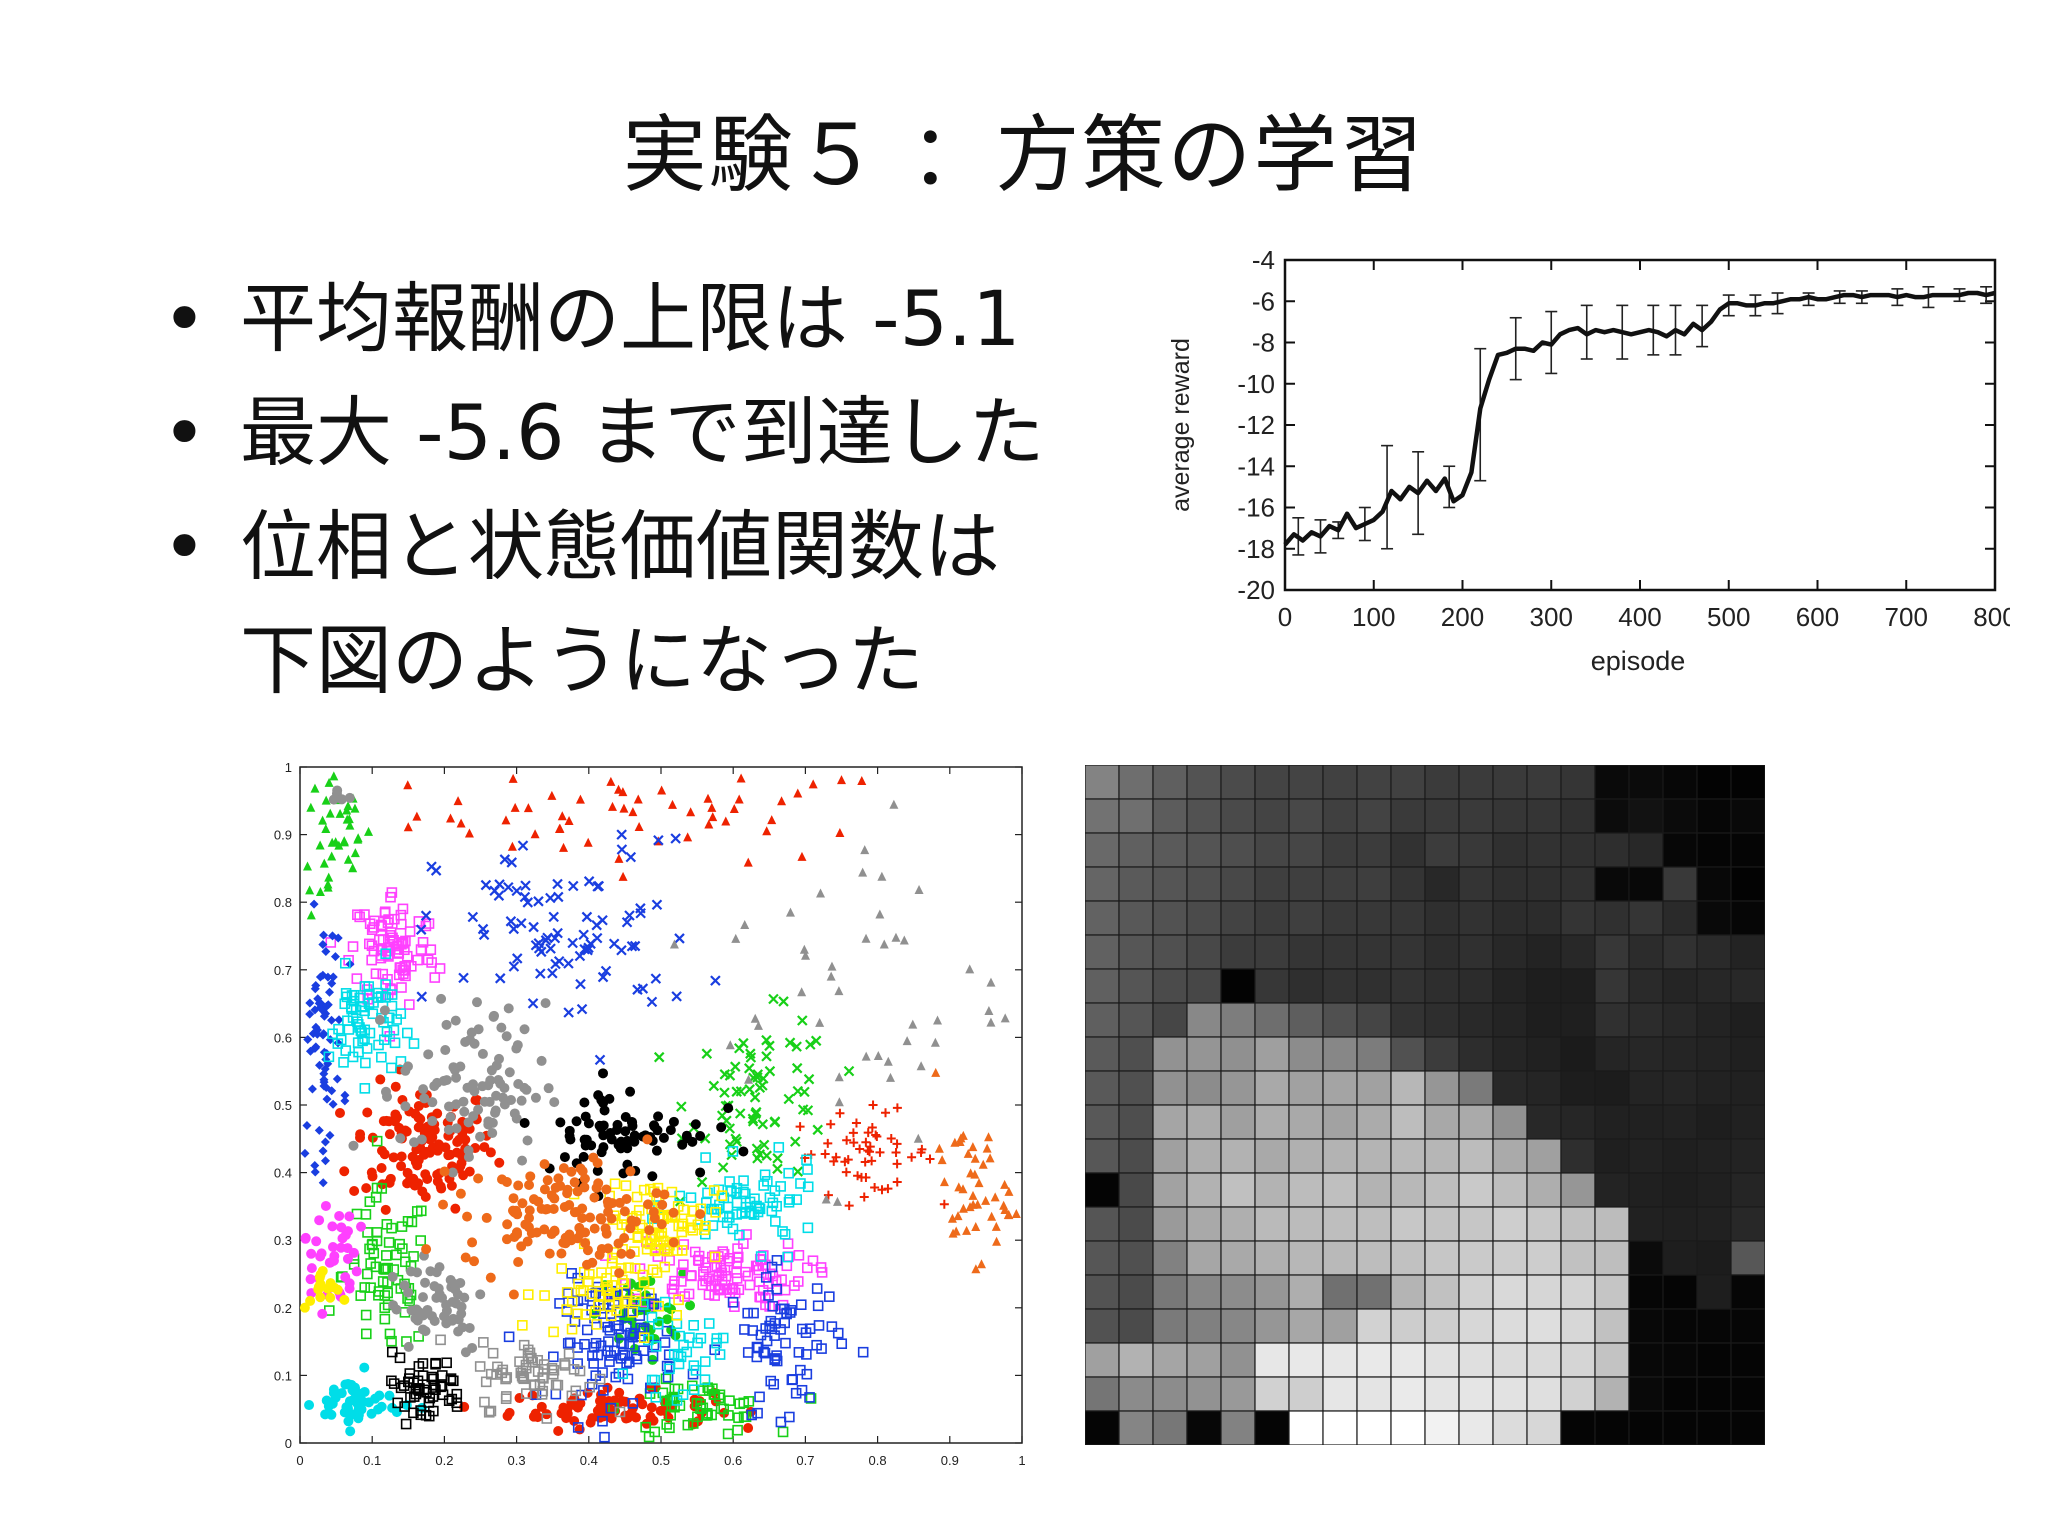  I want to click on line-chart-error-bars, so click(1642, 421).